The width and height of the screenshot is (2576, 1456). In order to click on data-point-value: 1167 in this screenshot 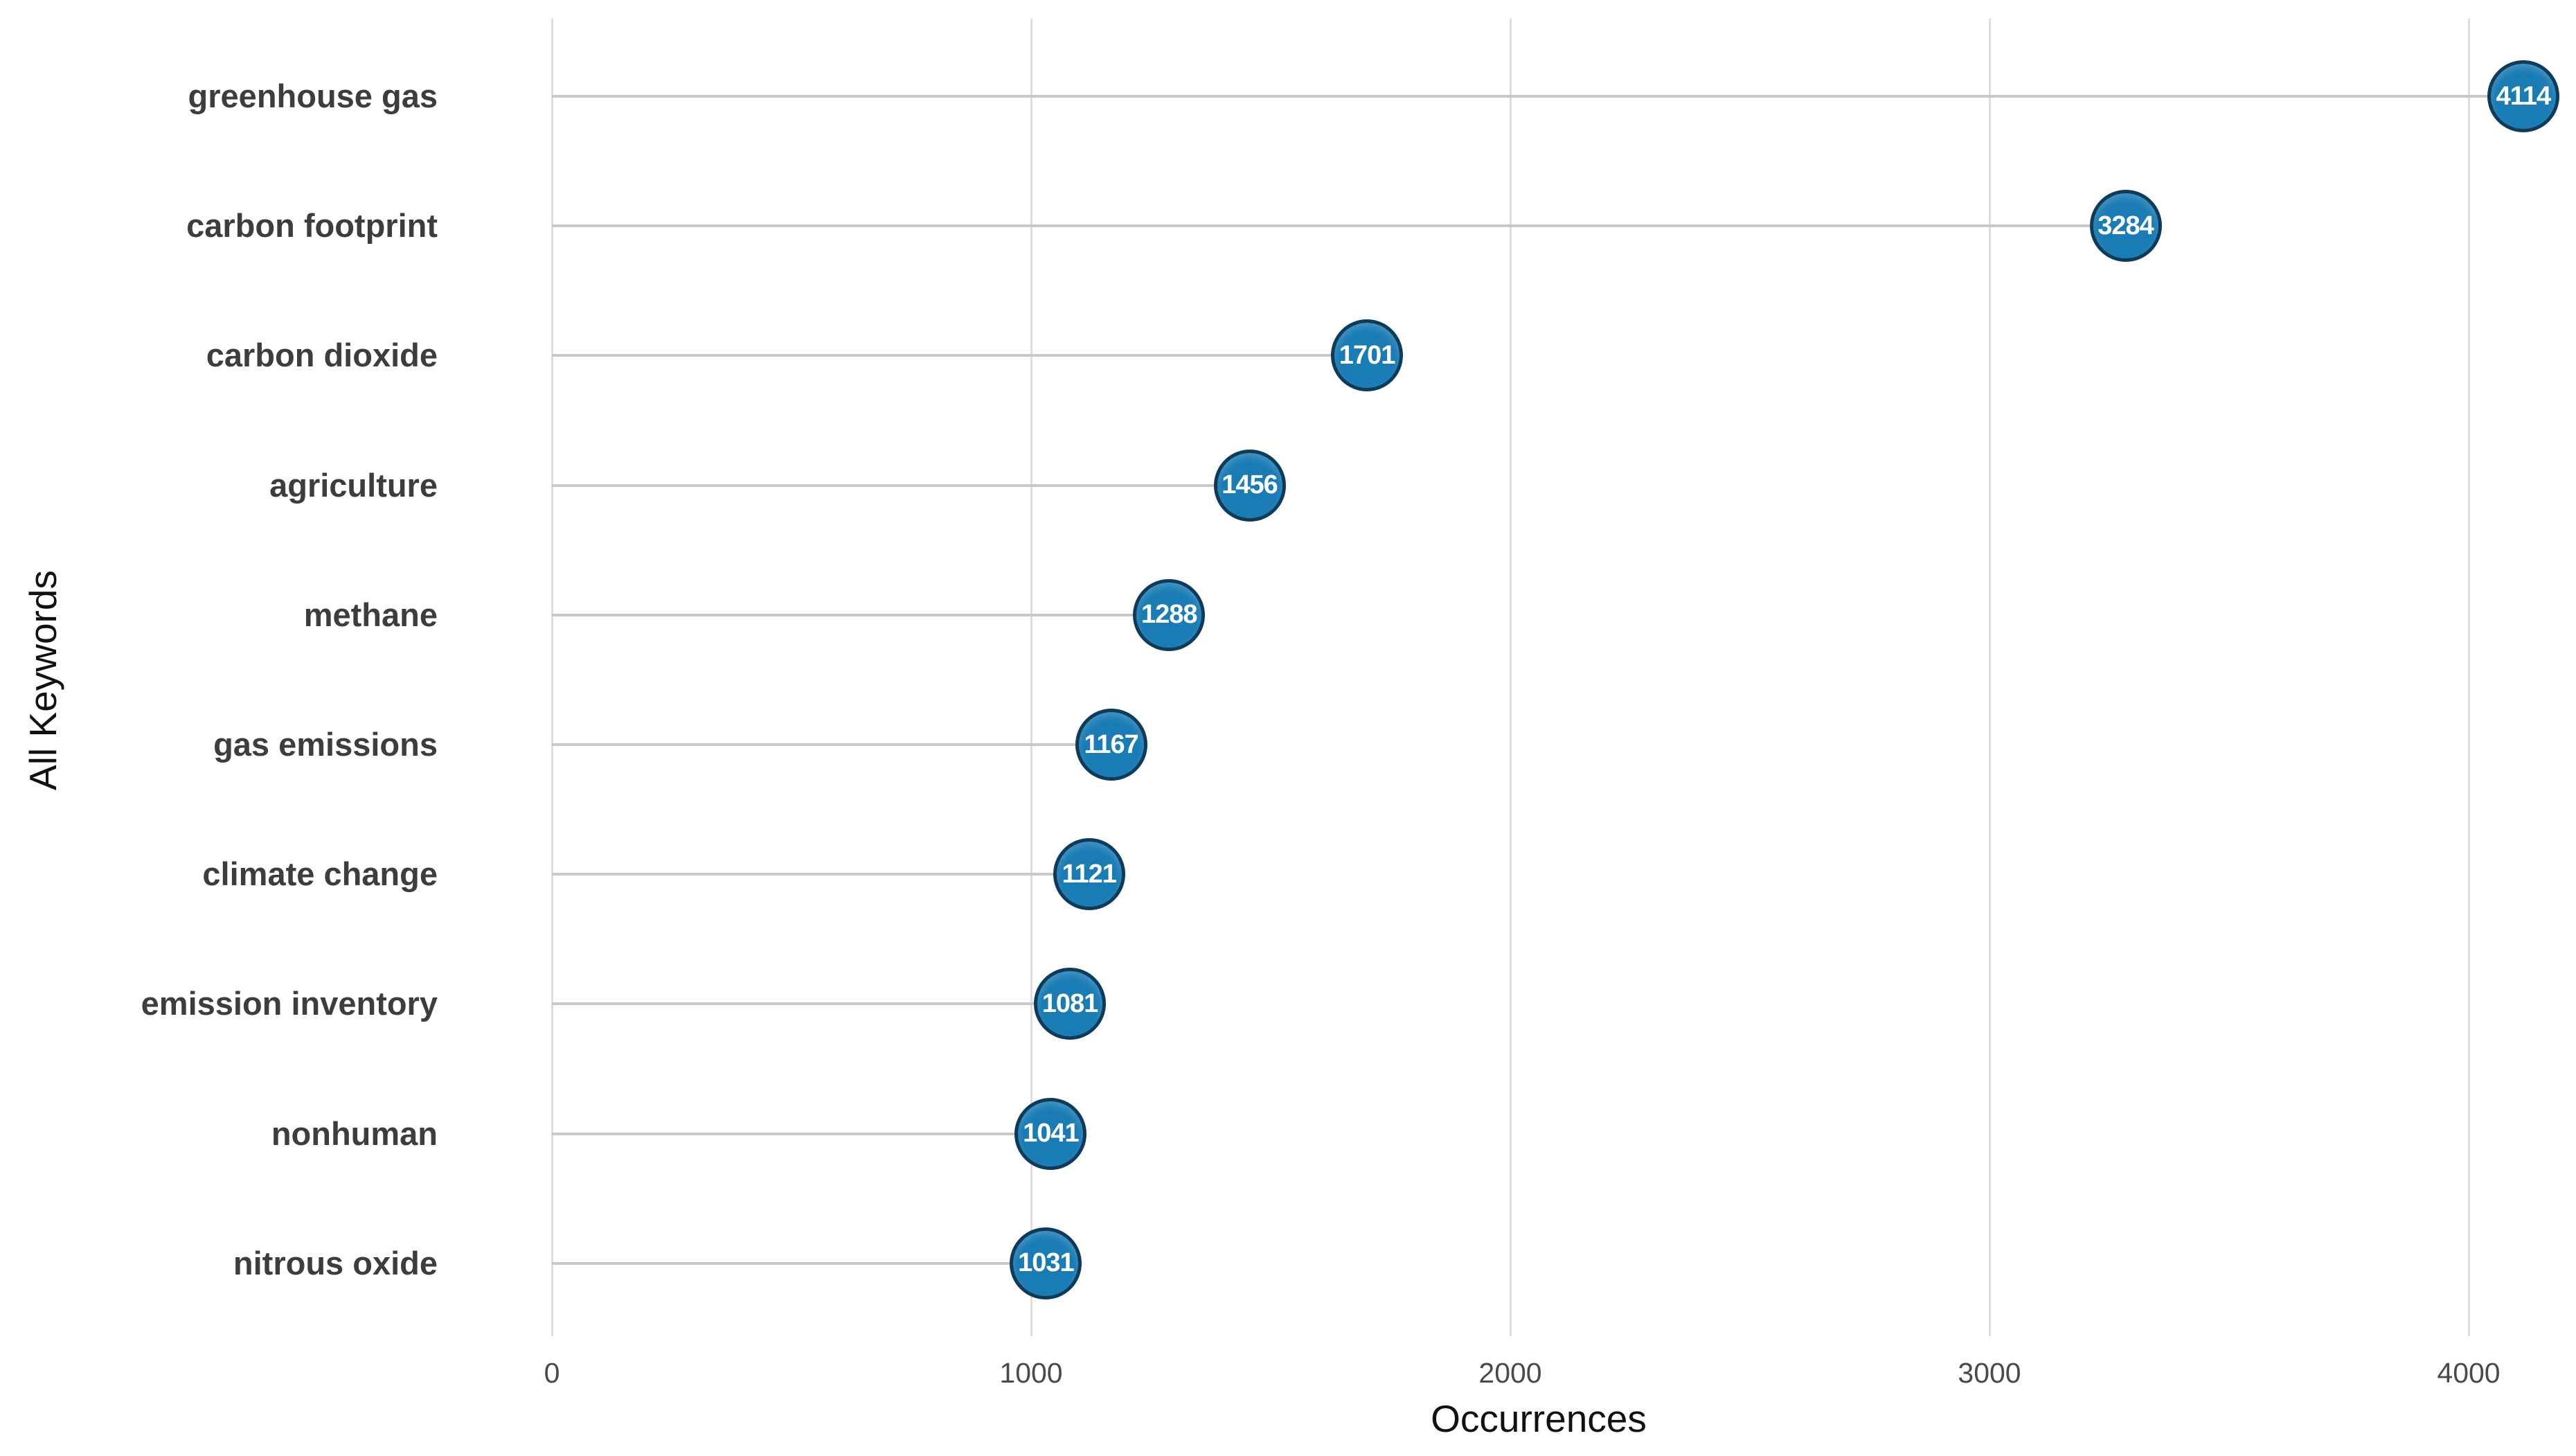, I will do `click(1111, 744)`.